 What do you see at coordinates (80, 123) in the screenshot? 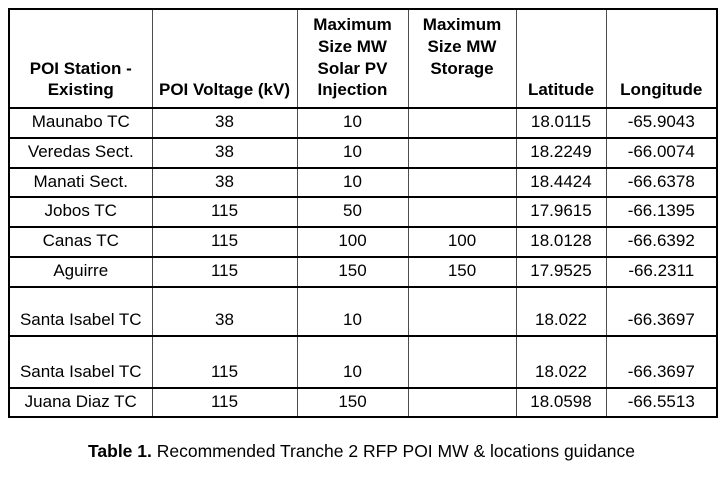
I see `cell-station: Maunabo TC` at bounding box center [80, 123].